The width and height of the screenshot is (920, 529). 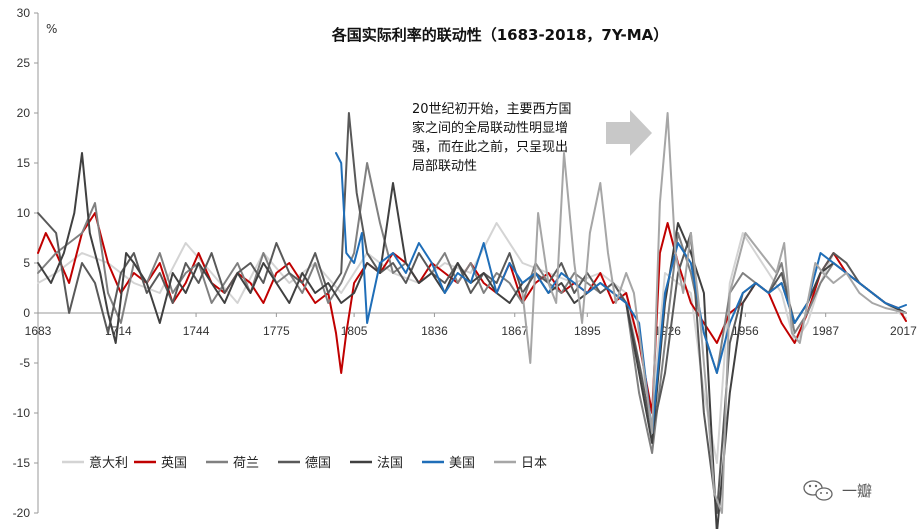 What do you see at coordinates (108, 463) in the screenshot?
I see `legend-label: 意大利` at bounding box center [108, 463].